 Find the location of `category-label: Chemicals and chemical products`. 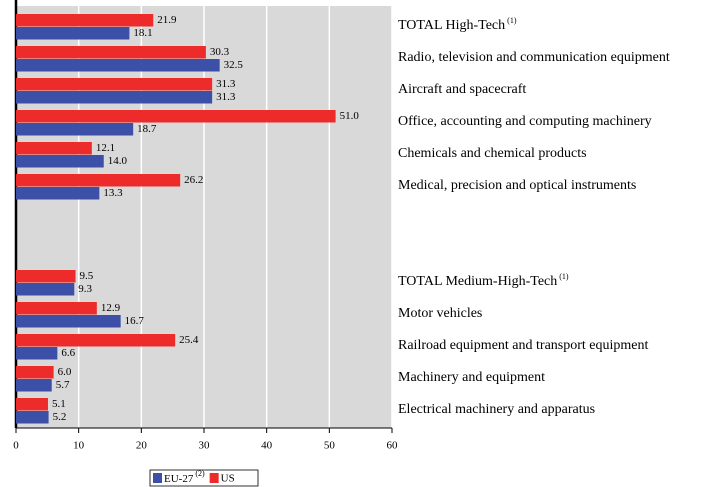

category-label: Chemicals and chemical products is located at coordinates (492, 153).